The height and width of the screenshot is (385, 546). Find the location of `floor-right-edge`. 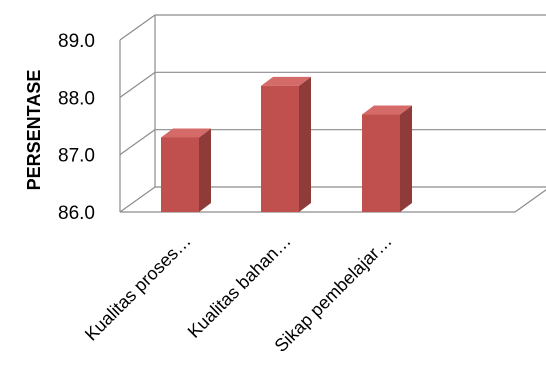

floor-right-edge is located at coordinates (530, 201).